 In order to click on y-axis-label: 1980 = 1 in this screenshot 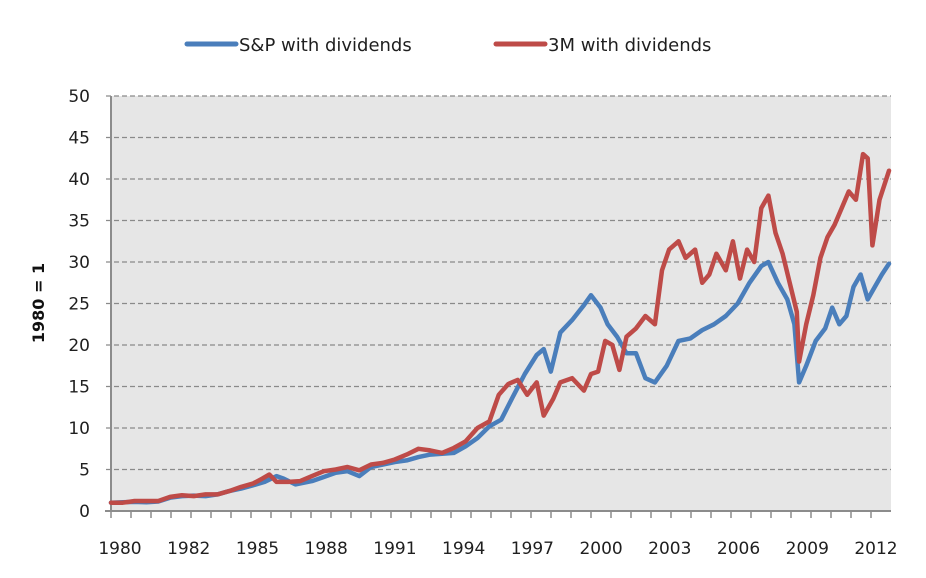, I will do `click(38, 303)`.